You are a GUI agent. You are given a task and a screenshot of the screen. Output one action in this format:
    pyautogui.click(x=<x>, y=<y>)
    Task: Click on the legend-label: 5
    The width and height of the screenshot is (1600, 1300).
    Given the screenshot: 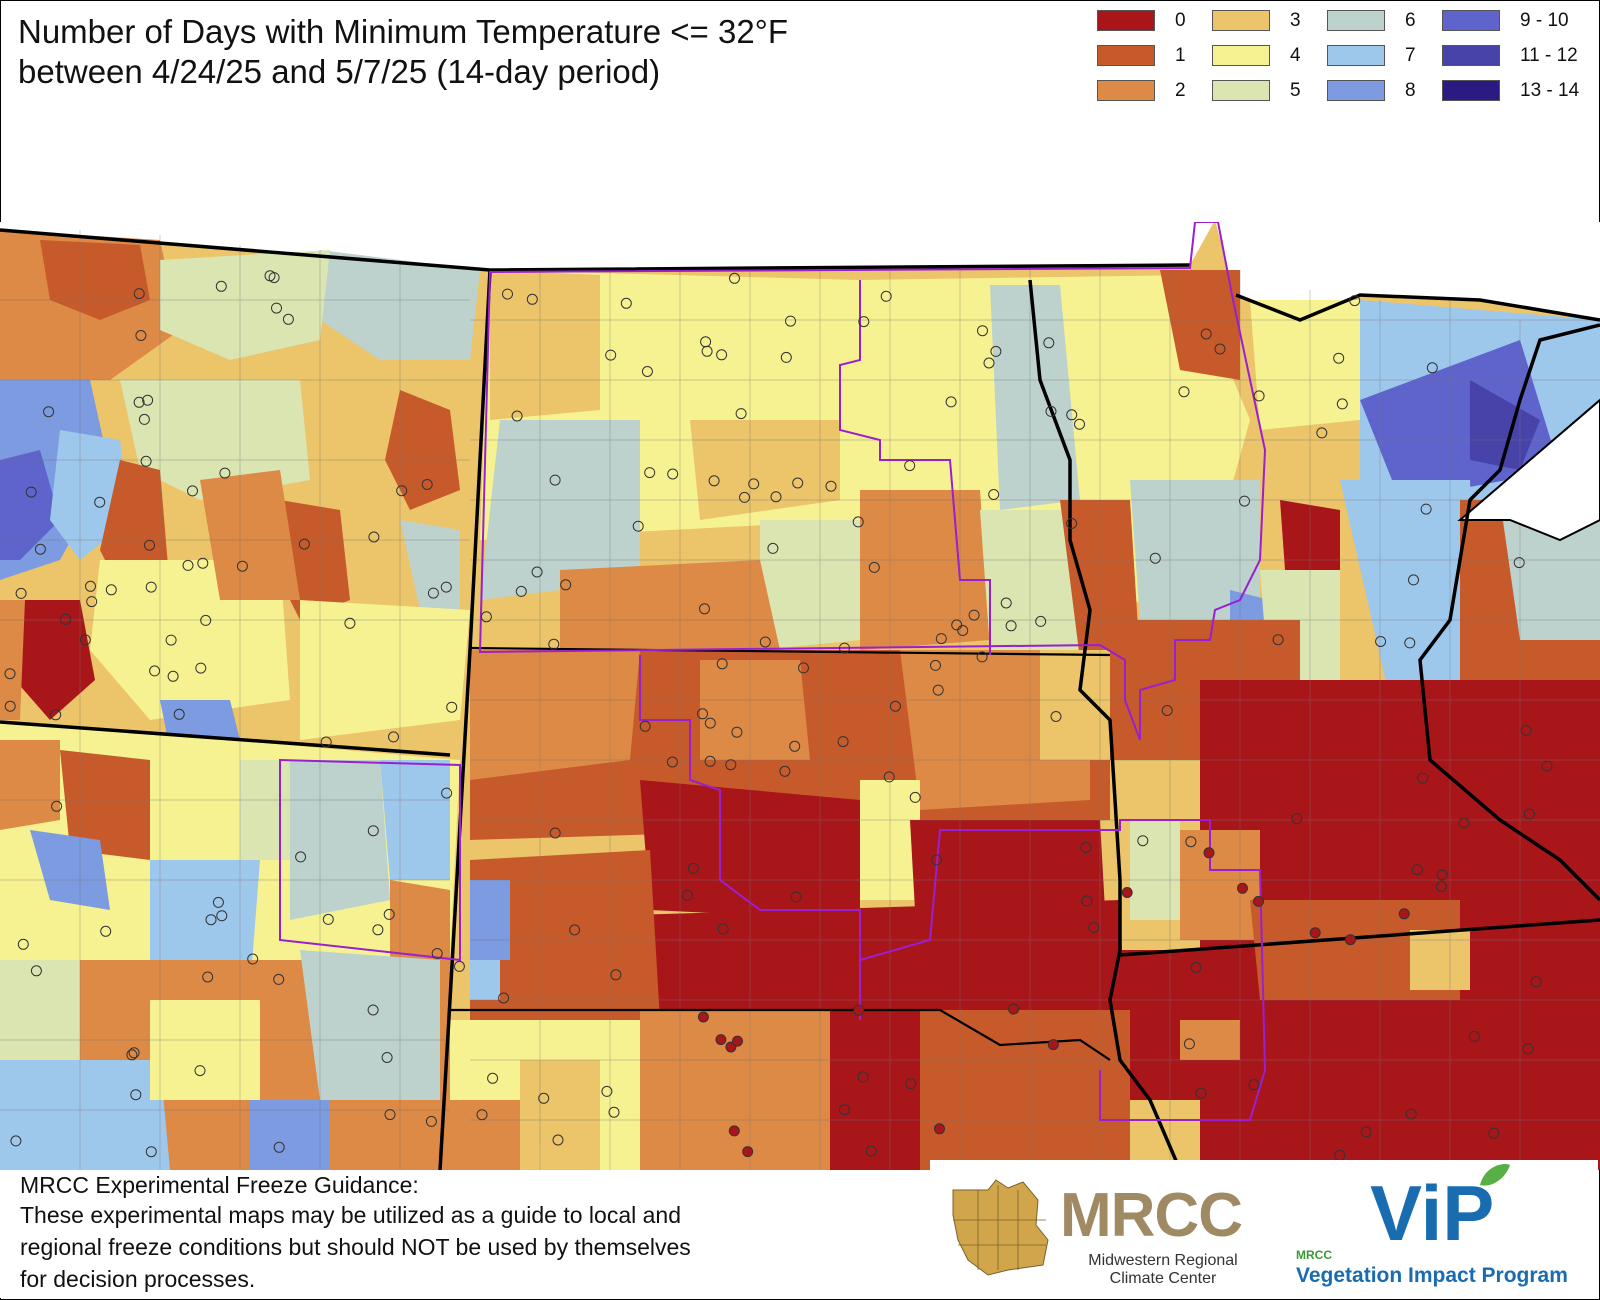 What is the action you would take?
    pyautogui.click(x=1295, y=90)
    